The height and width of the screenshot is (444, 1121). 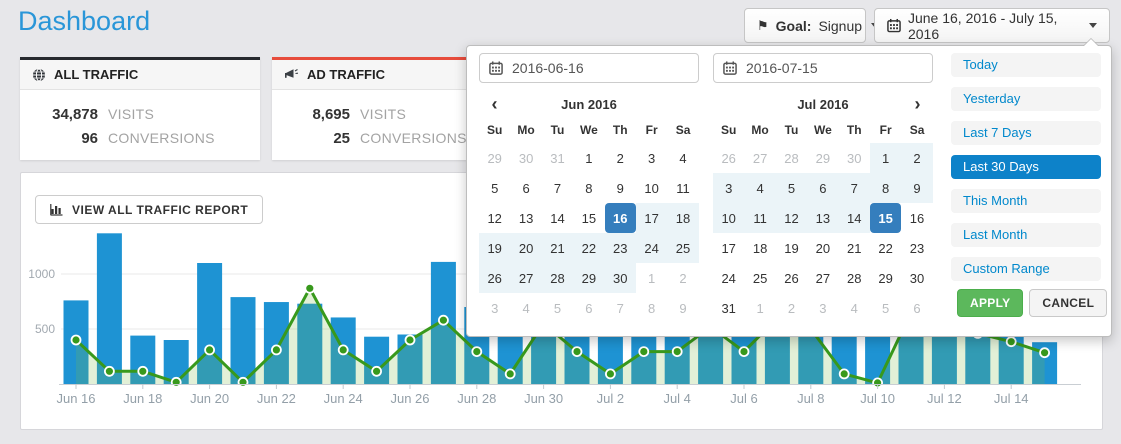 I want to click on prev-month-button: ‹, so click(x=494, y=104).